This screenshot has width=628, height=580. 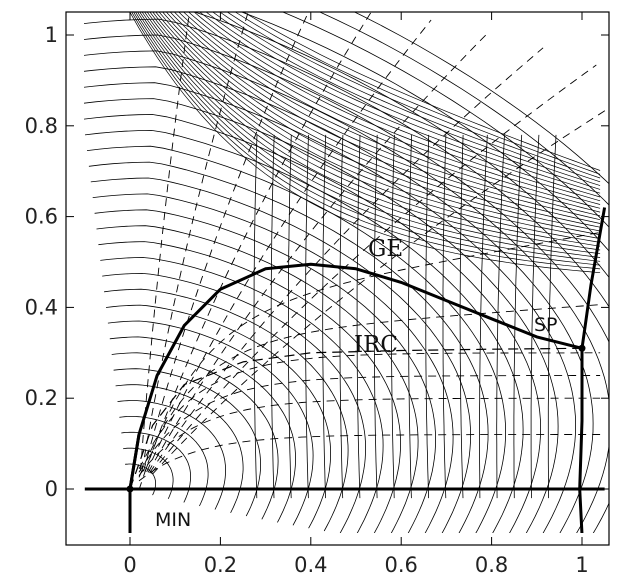 I want to click on label-sp: SP, so click(x=546, y=325).